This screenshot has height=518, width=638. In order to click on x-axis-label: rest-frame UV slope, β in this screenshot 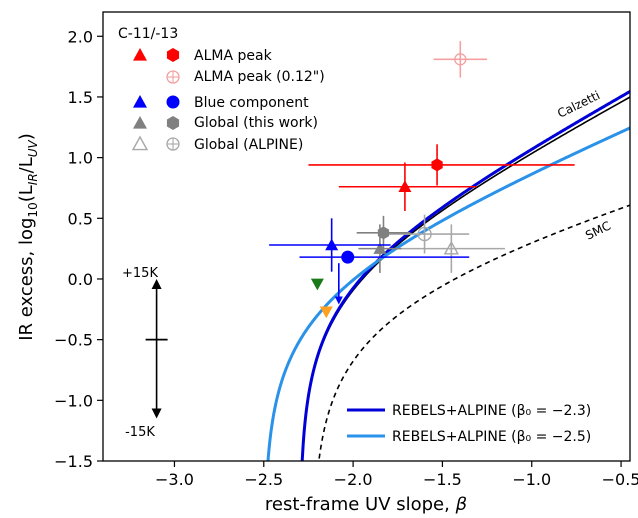, I will do `click(366, 504)`.